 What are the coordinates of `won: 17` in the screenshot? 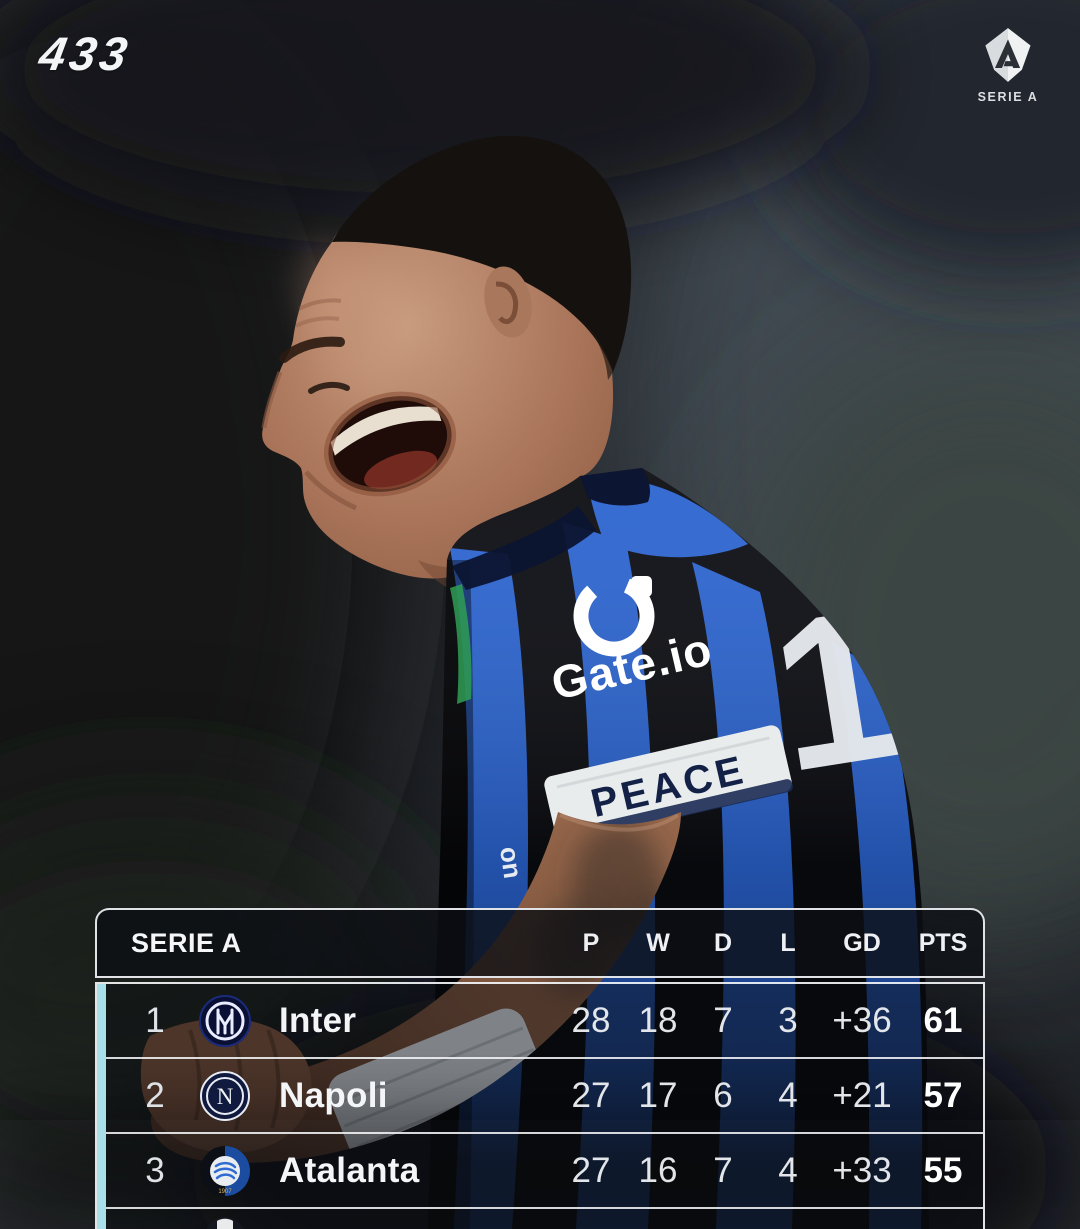 It's located at (658, 1095).